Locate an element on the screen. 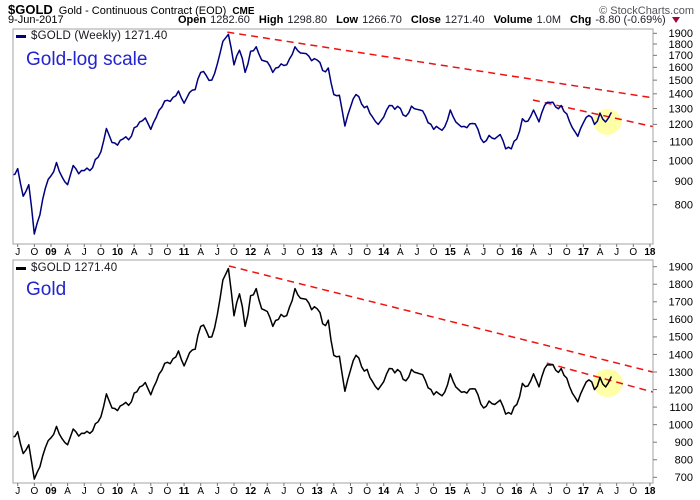 The image size is (700, 500). low-value: Low 1266.70 is located at coordinates (369, 20).